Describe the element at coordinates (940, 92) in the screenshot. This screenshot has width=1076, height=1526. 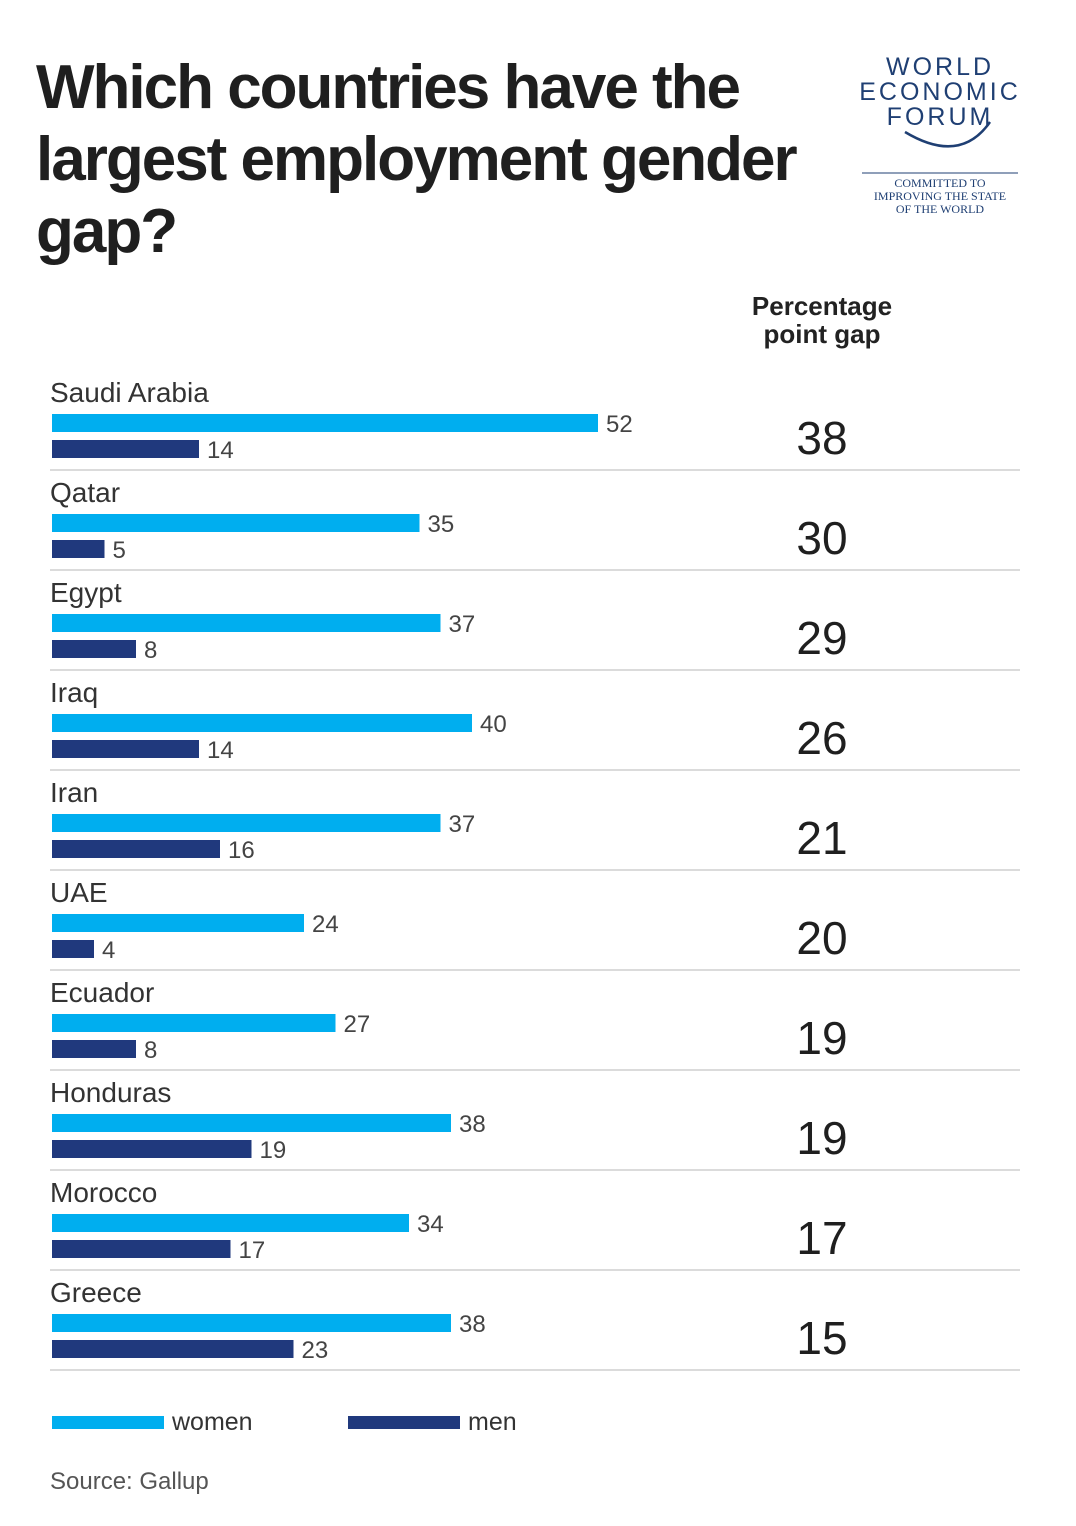
I see `logo-line-2: ECONOMIC` at that location.